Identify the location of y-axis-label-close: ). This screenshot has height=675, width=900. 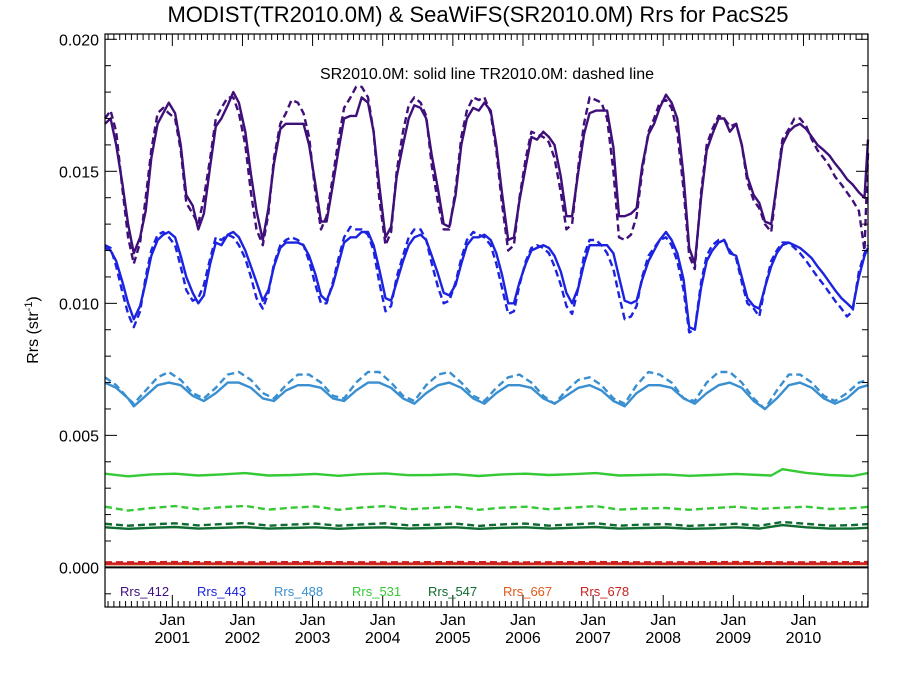
(33, 298).